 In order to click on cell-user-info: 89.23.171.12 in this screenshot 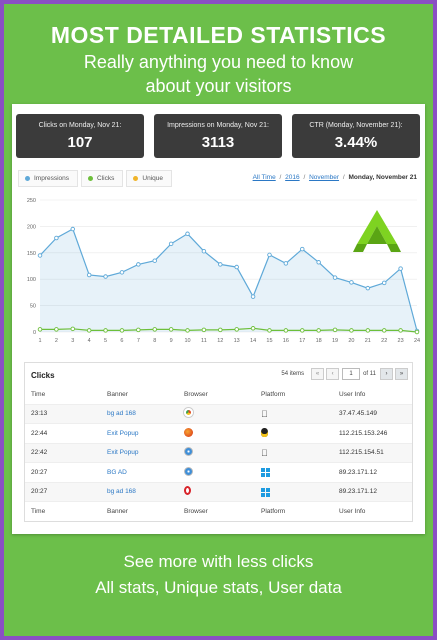, I will do `click(358, 492)`.